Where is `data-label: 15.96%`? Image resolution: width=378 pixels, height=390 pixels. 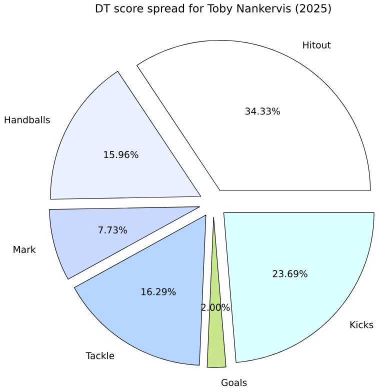 data-label: 15.96% is located at coordinates (121, 154).